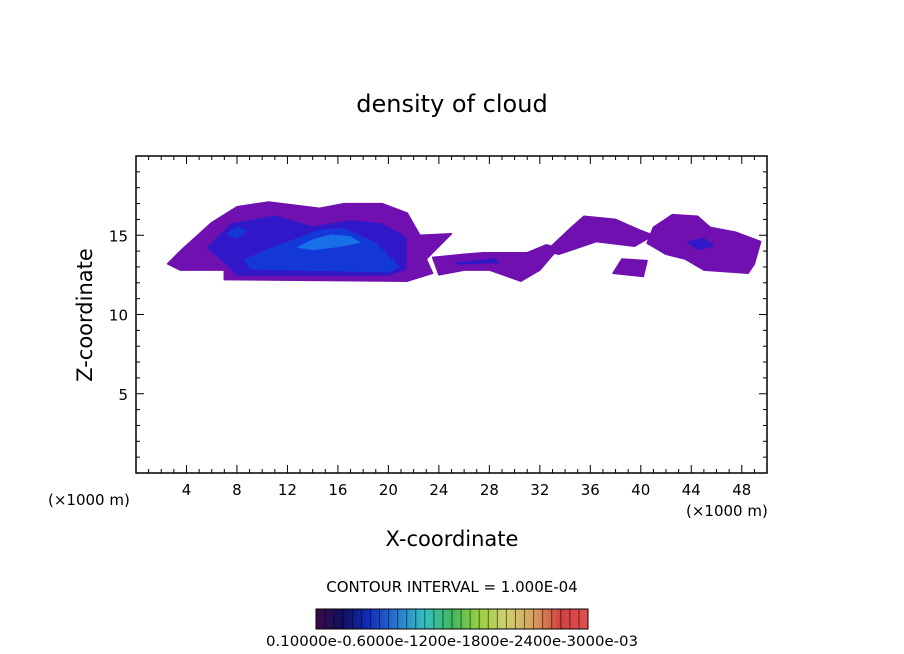  I want to click on x-tick-label: 36, so click(590, 490).